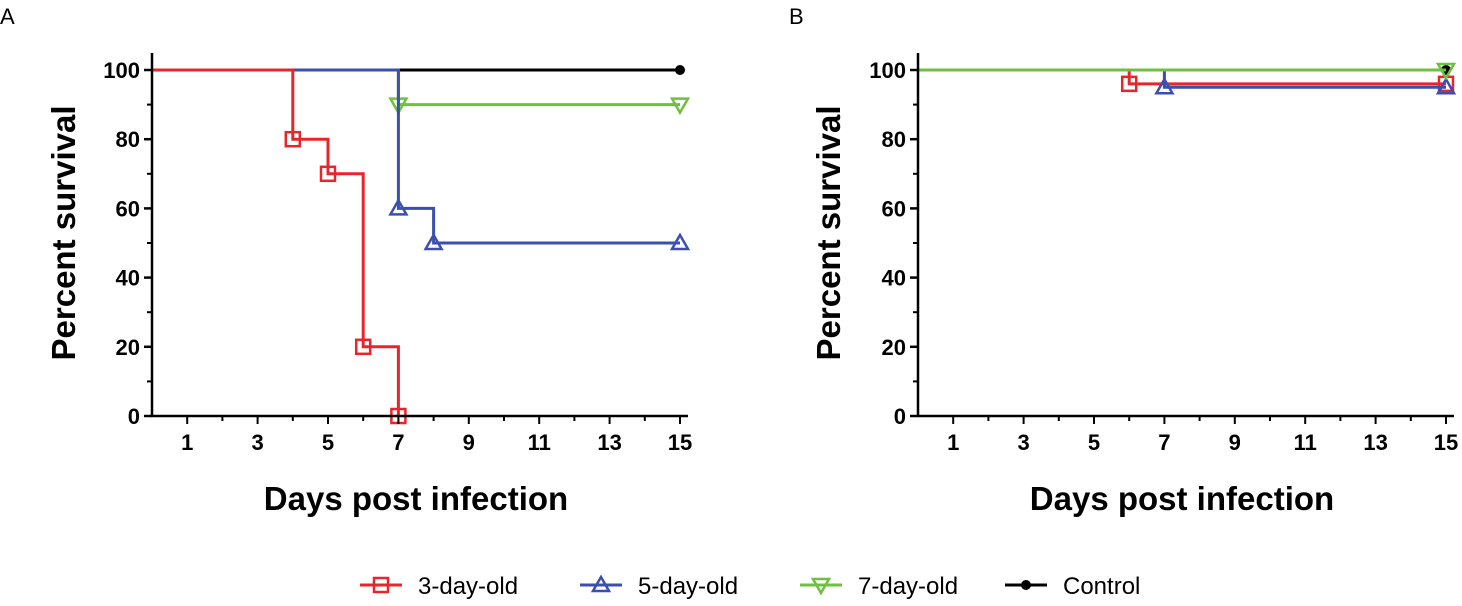 The image size is (1462, 606). What do you see at coordinates (1446, 442) in the screenshot?
I see `x-tick-label-b-15: 15` at bounding box center [1446, 442].